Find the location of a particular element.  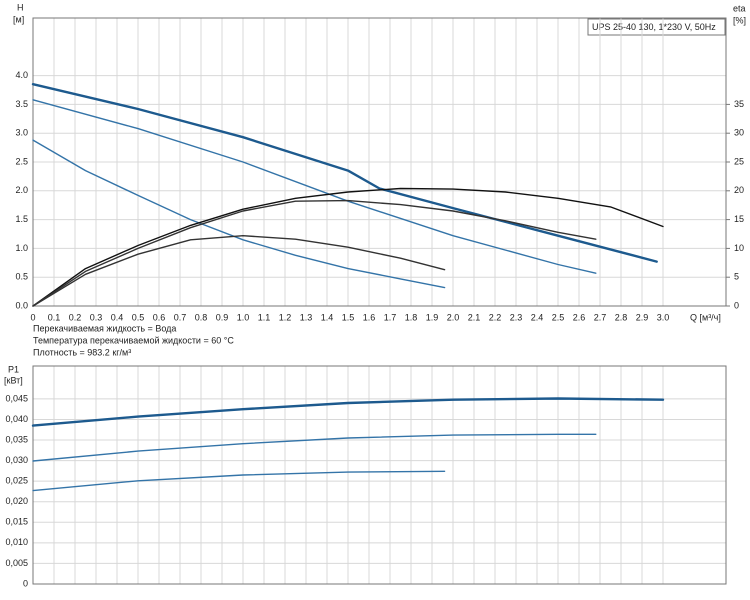

x-tick-label: 1.2 is located at coordinates (285, 317).